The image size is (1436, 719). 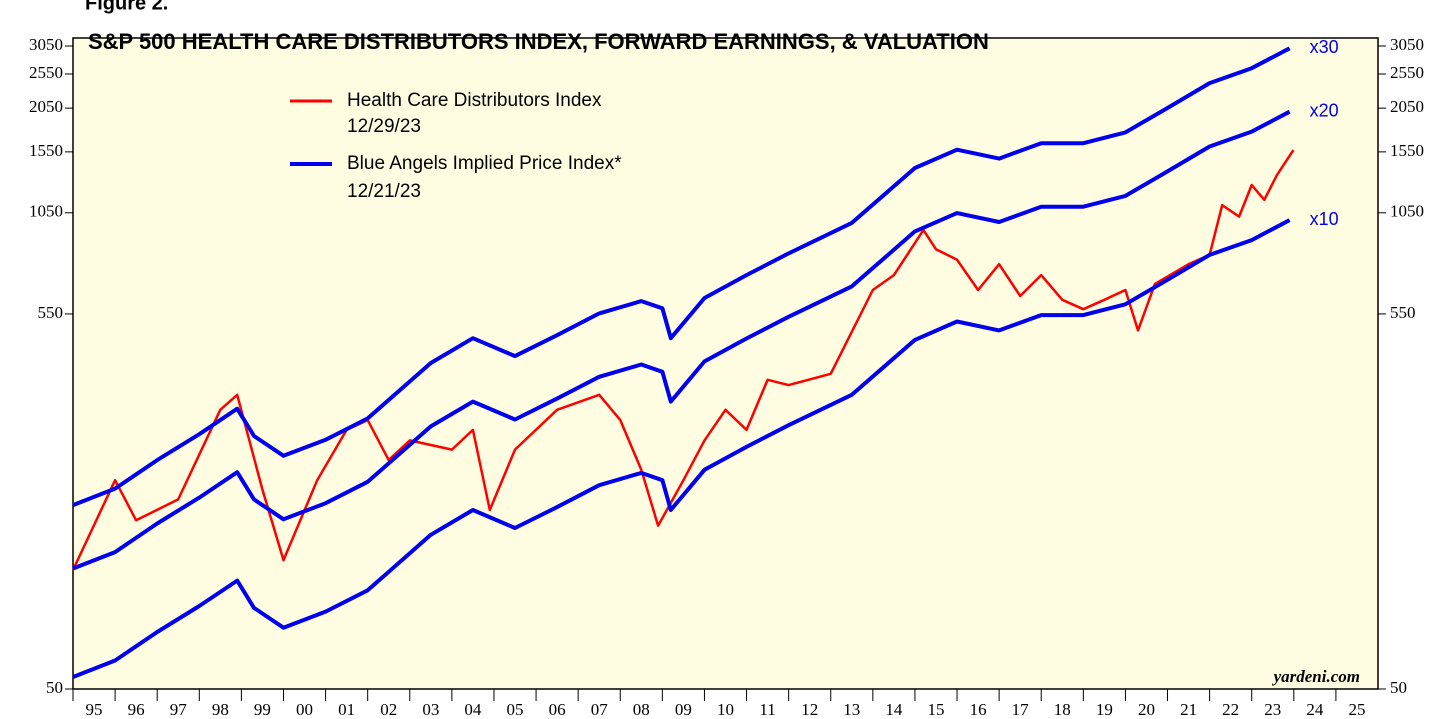 I want to click on legend-label: Health Care Distributors Index, so click(x=474, y=100).